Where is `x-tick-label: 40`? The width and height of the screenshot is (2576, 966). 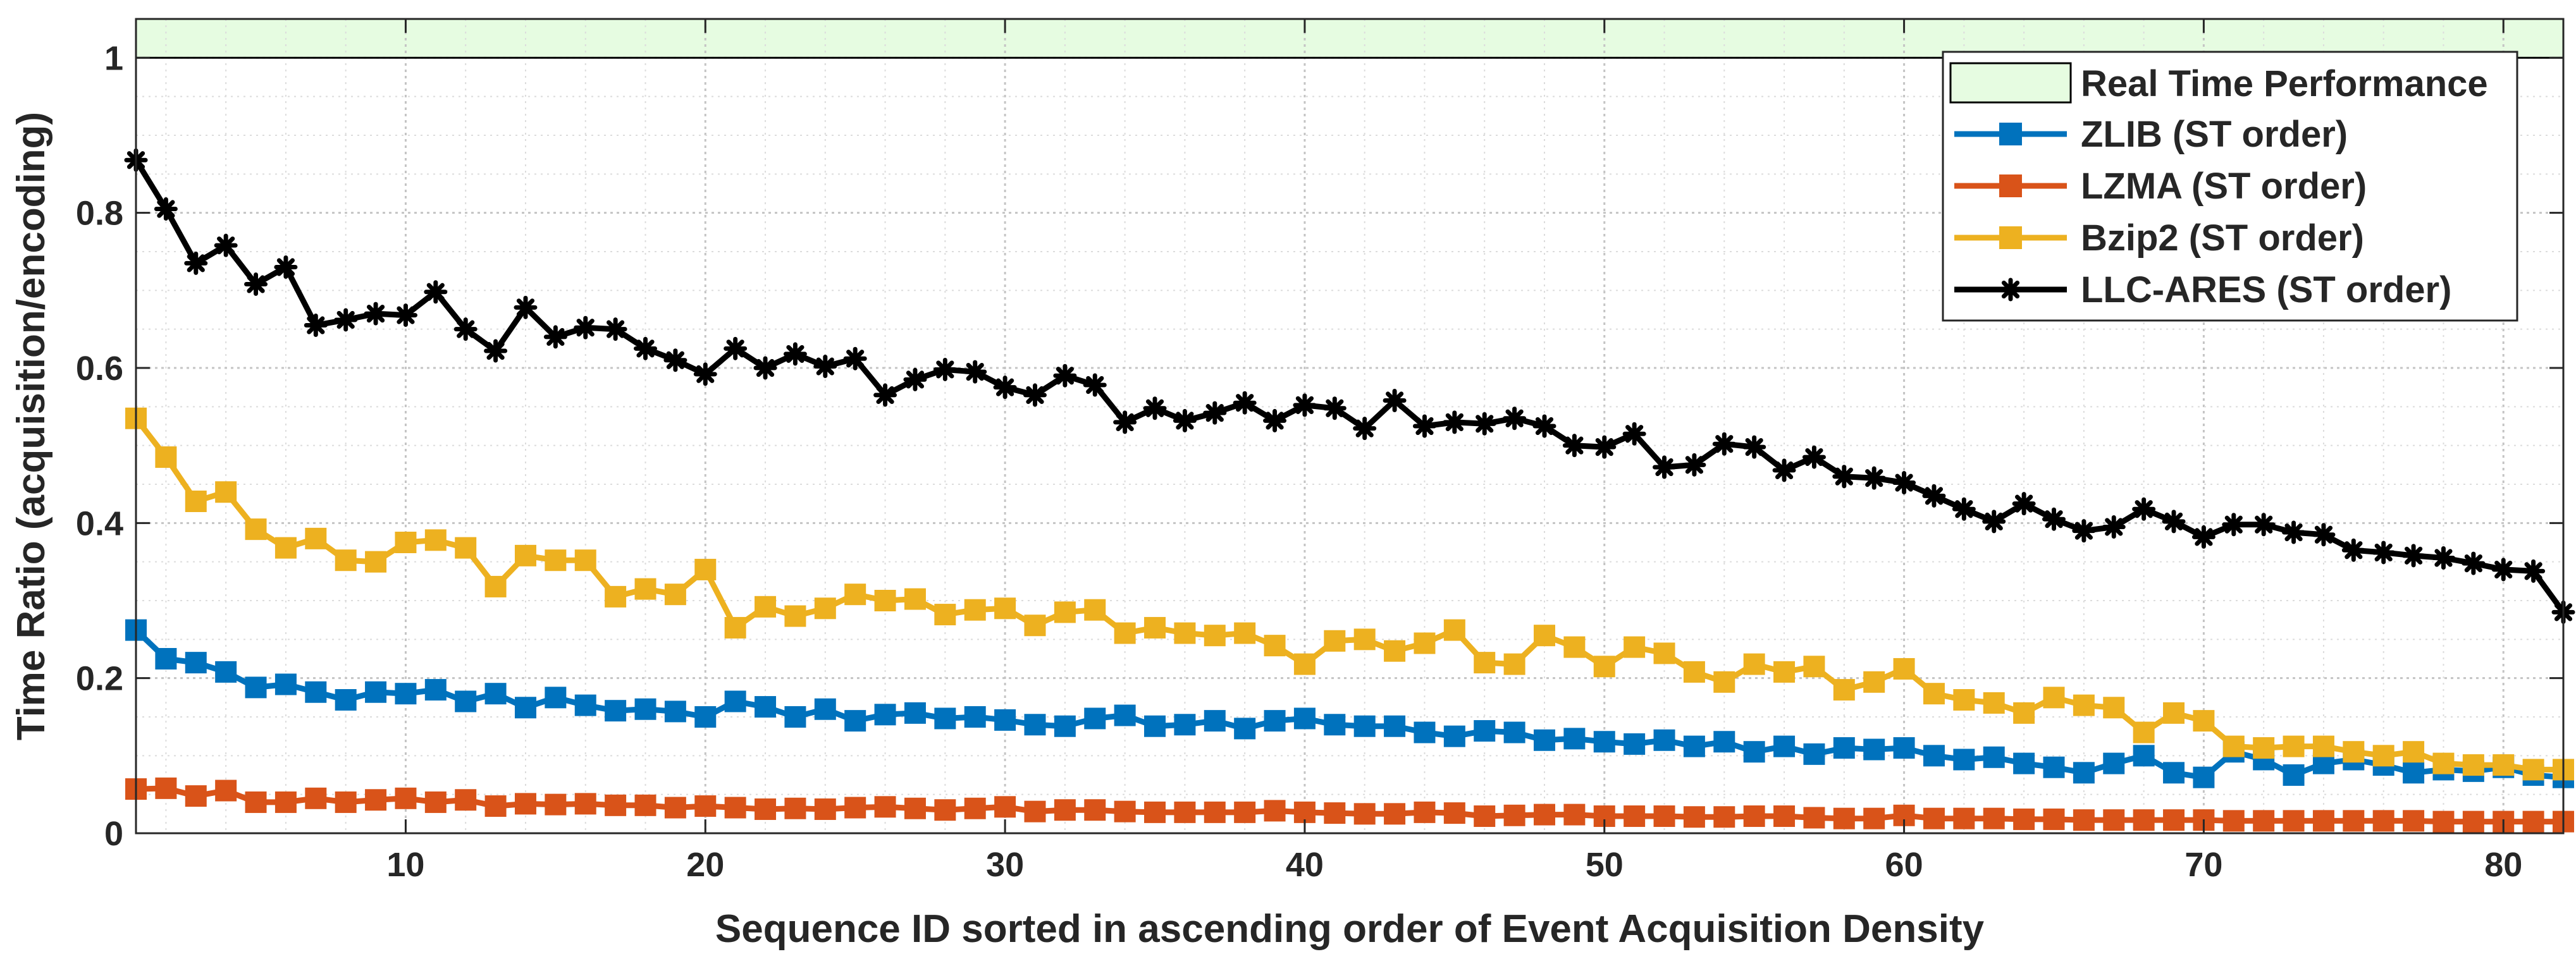 x-tick-label: 40 is located at coordinates (1305, 865).